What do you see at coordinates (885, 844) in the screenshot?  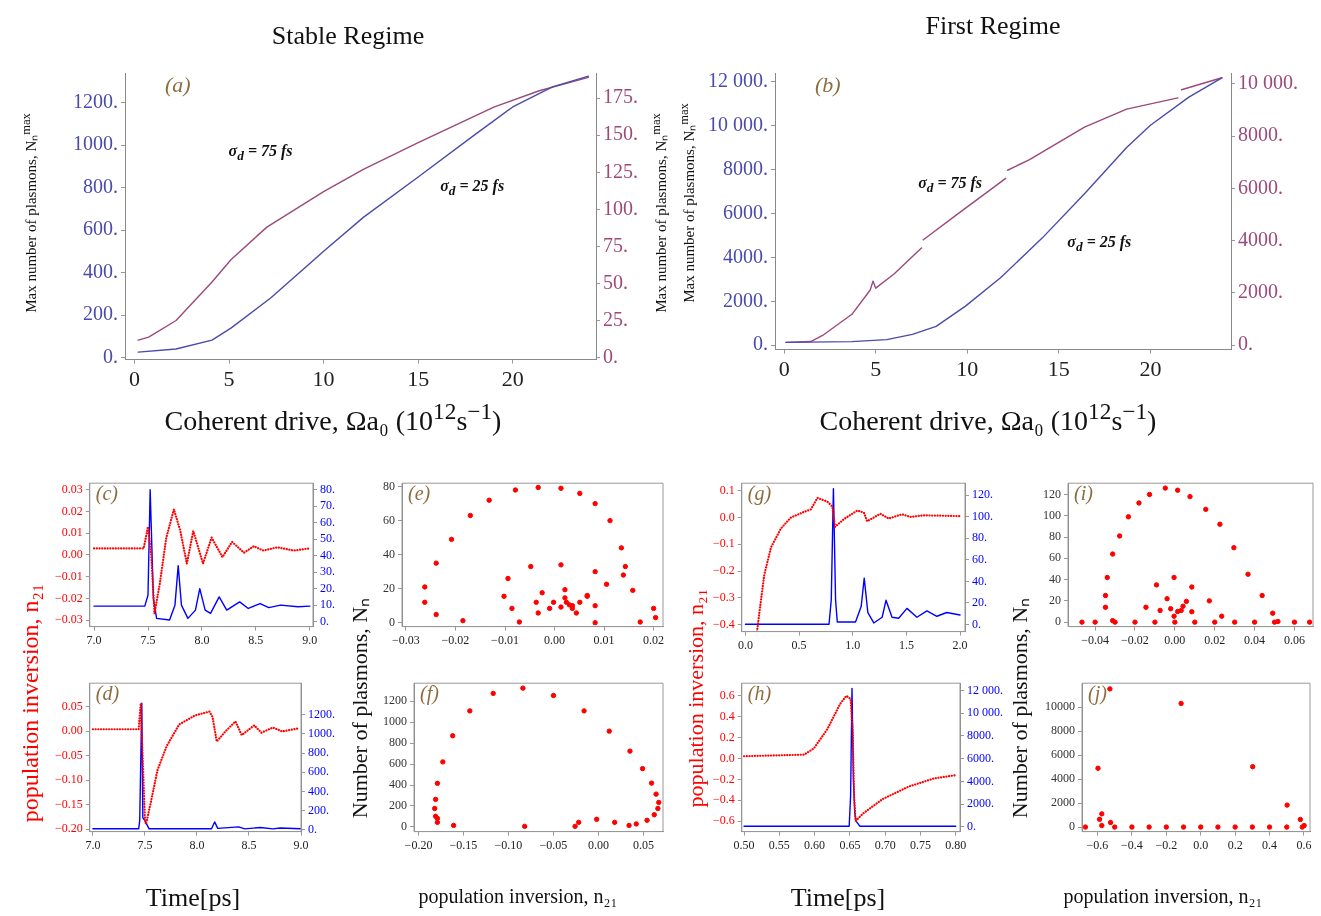 I see `x-tick-label: 0.70` at bounding box center [885, 844].